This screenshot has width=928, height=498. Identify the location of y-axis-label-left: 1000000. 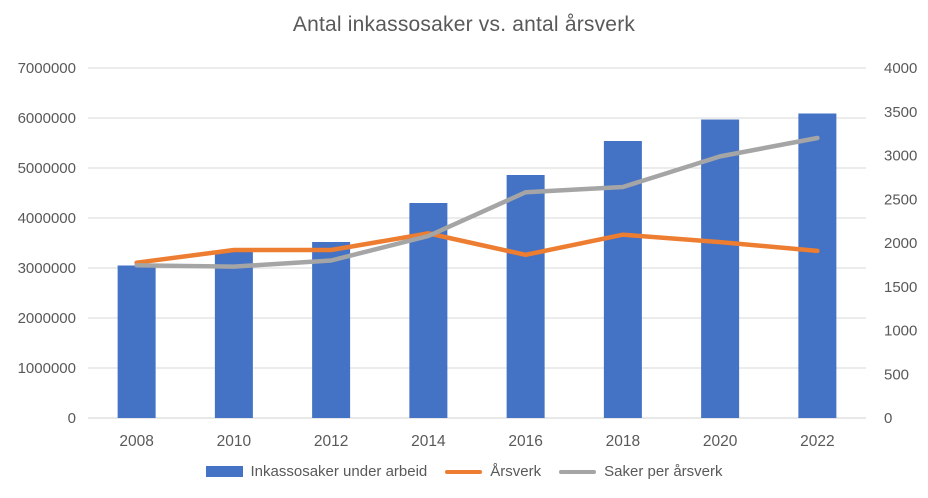
(47, 368).